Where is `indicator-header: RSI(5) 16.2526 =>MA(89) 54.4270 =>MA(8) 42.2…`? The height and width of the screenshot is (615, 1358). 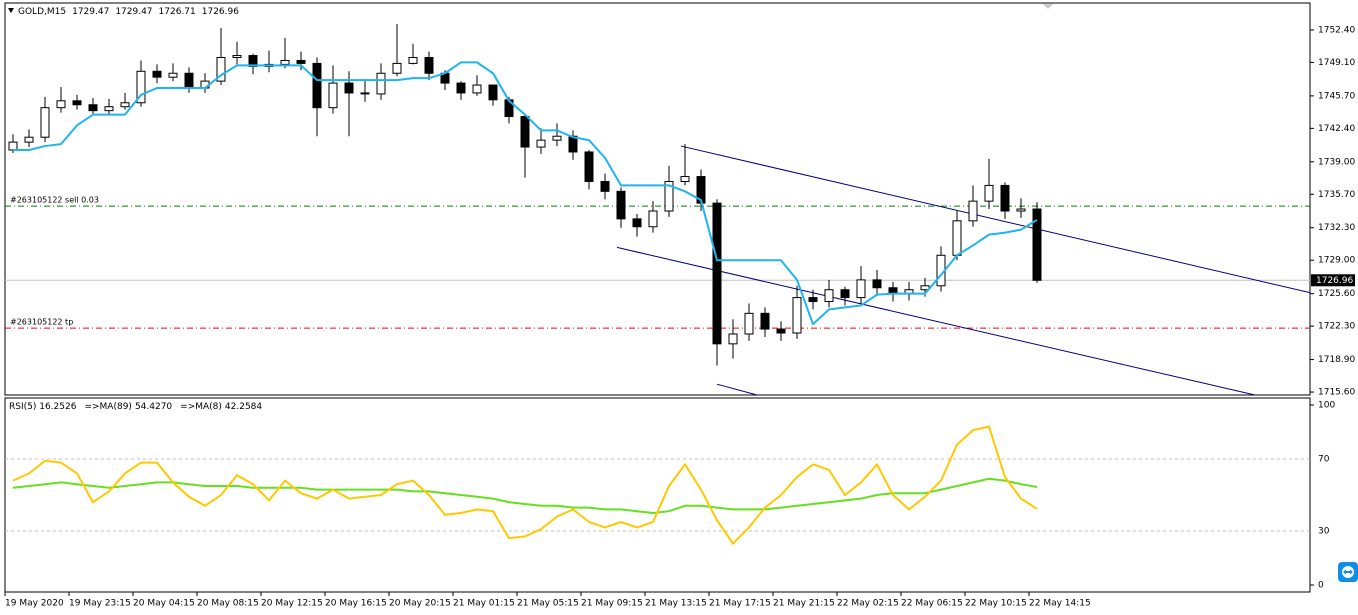 indicator-header: RSI(5) 16.2526 =>MA(89) 54.4270 =>MA(8) 42.2… is located at coordinates (135, 407).